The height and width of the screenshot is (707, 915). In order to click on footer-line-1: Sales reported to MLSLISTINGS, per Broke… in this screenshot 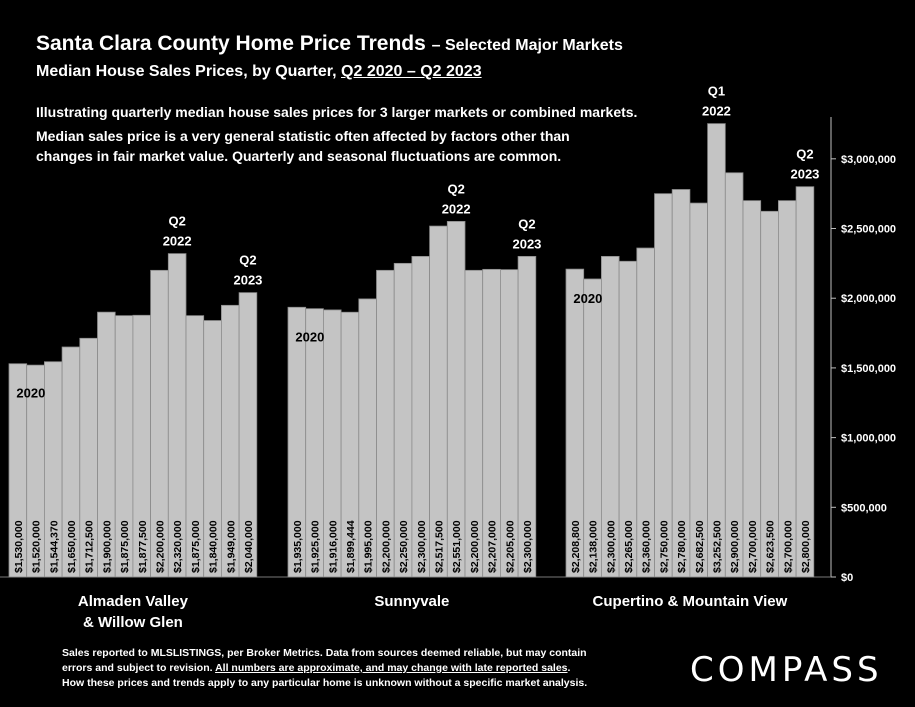, I will do `click(324, 653)`.